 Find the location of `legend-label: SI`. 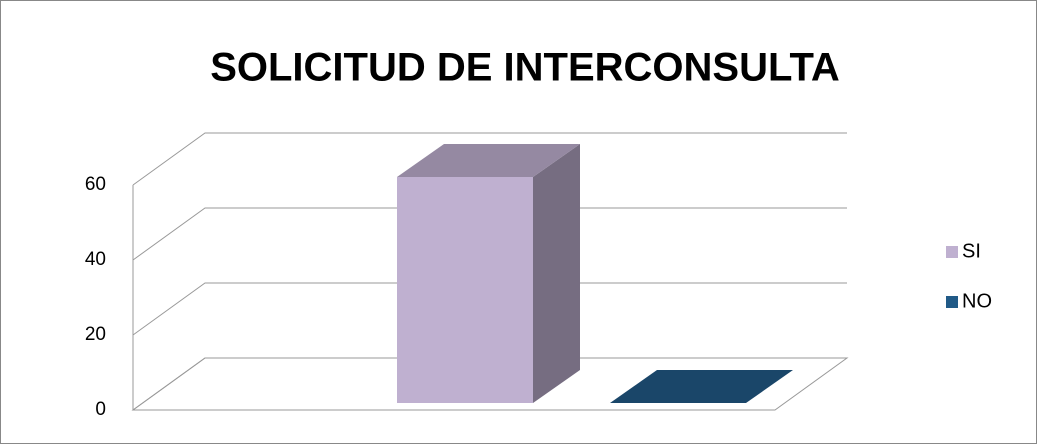

legend-label: SI is located at coordinates (971, 251).